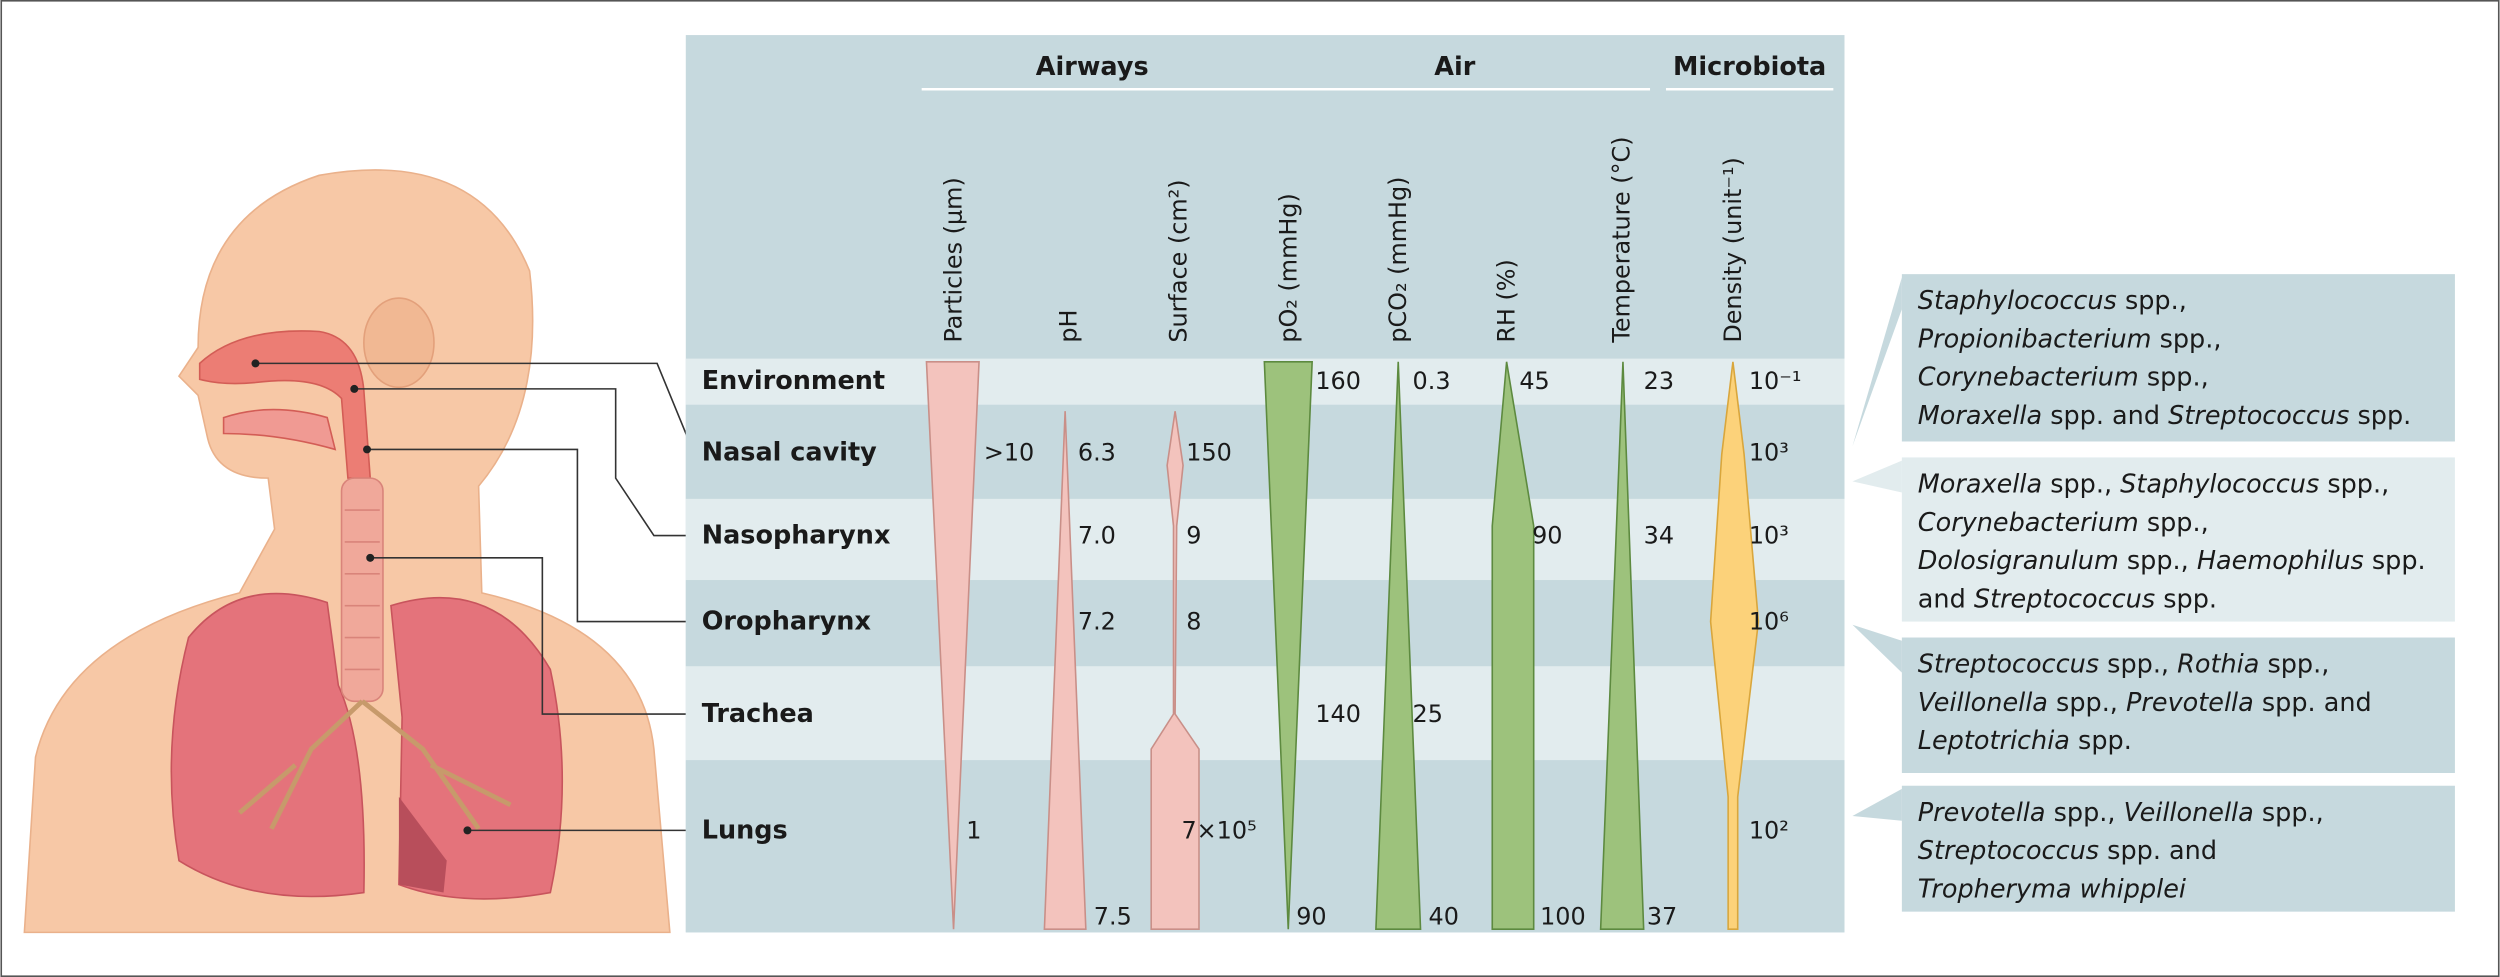  Describe the element at coordinates (1444, 916) in the screenshot. I see `cell-value: 40` at that location.